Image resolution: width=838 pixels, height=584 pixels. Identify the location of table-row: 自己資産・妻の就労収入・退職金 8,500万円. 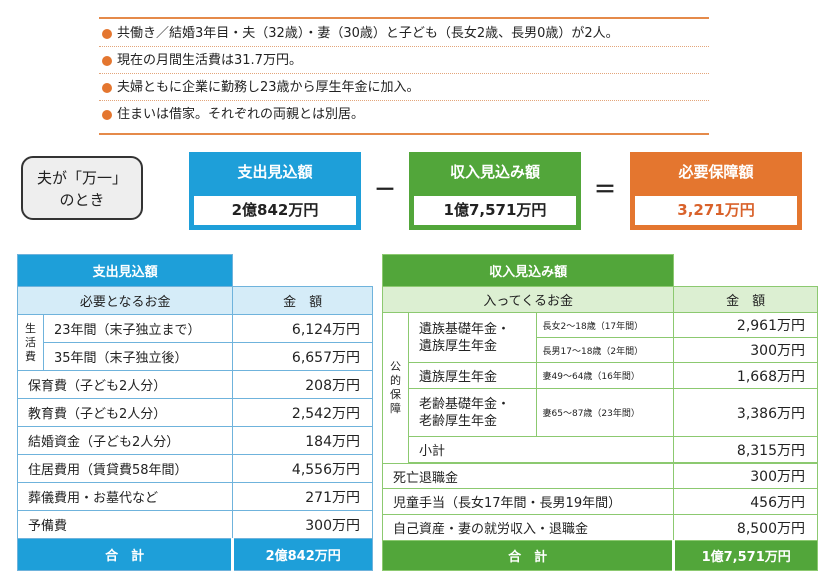
(599, 527).